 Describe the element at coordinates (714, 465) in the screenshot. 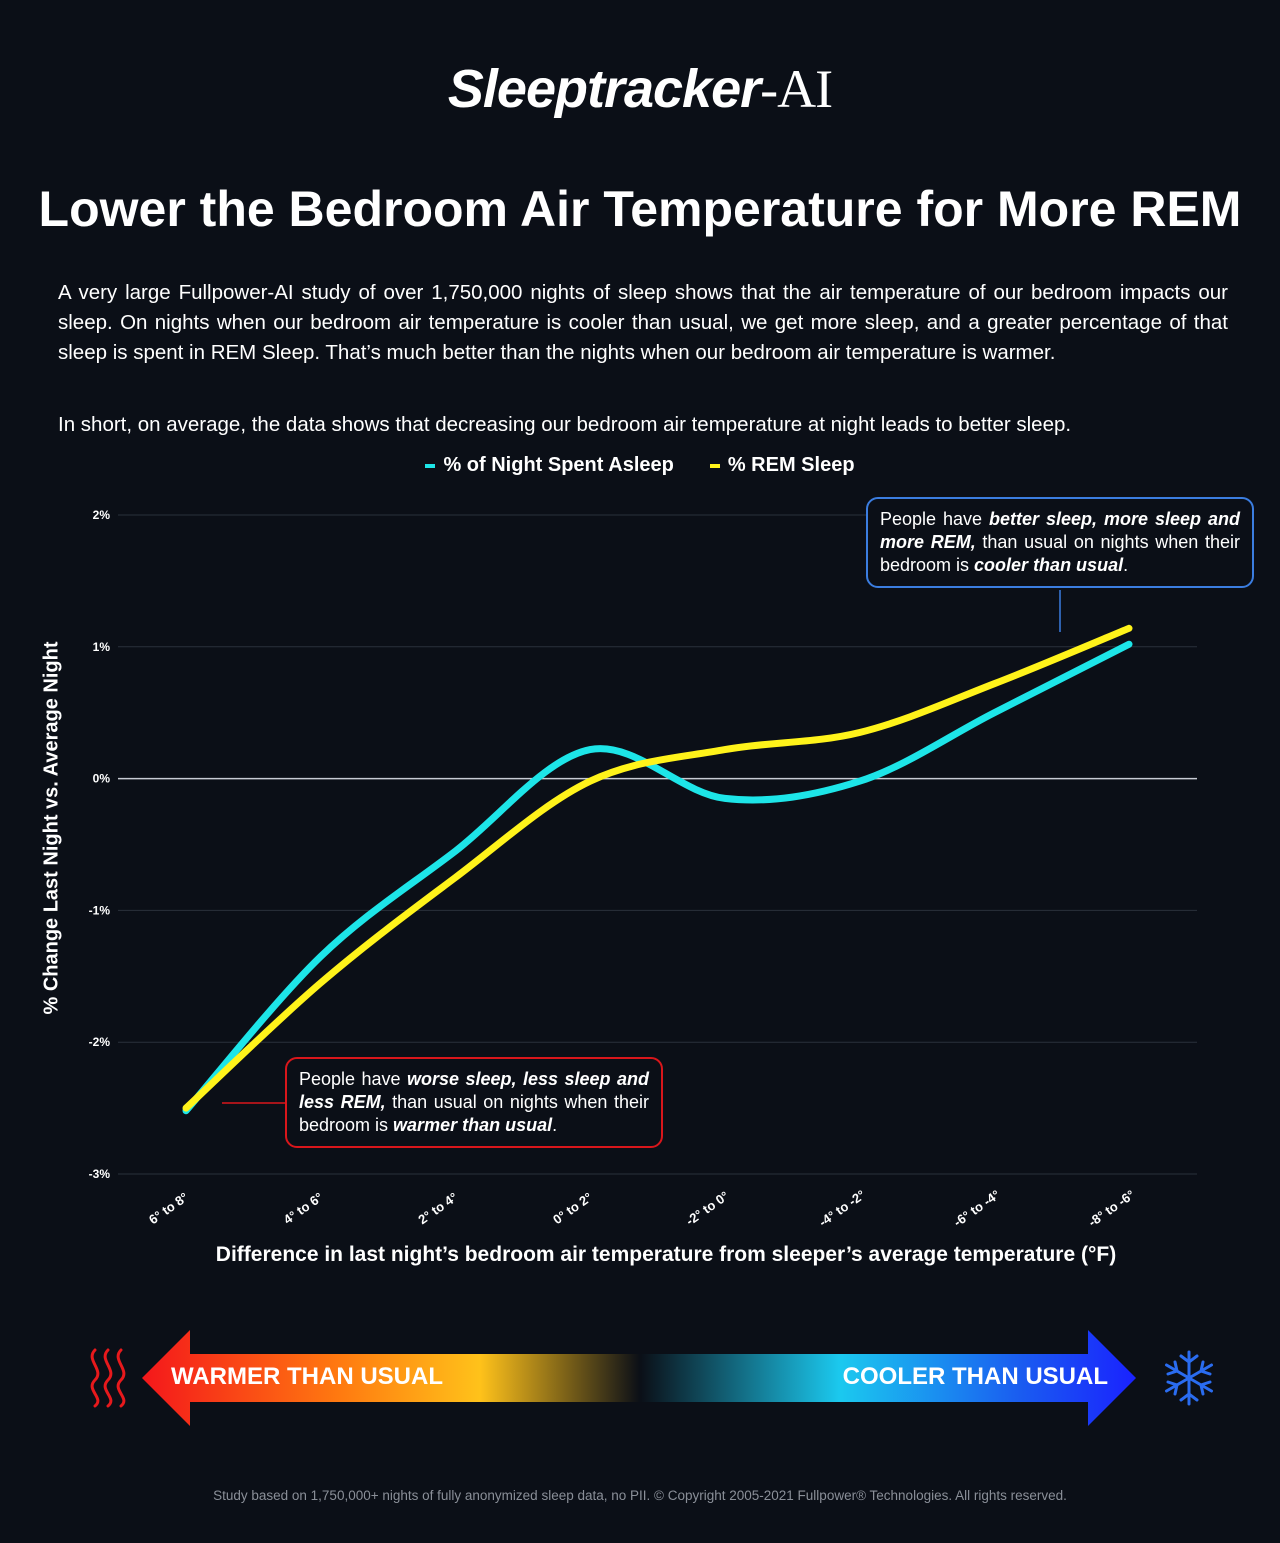

I see `legend-swatch-rem` at that location.